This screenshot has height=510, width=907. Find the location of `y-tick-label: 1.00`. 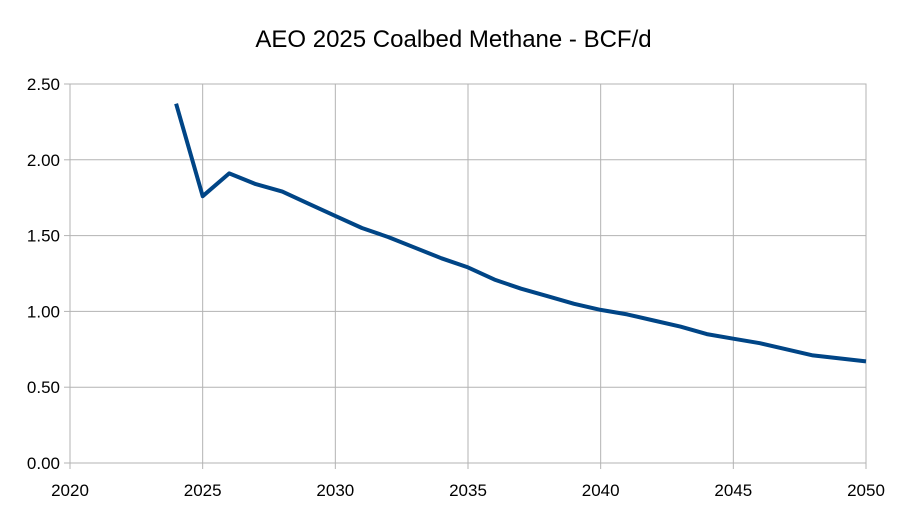

y-tick-label: 1.00 is located at coordinates (43, 311).